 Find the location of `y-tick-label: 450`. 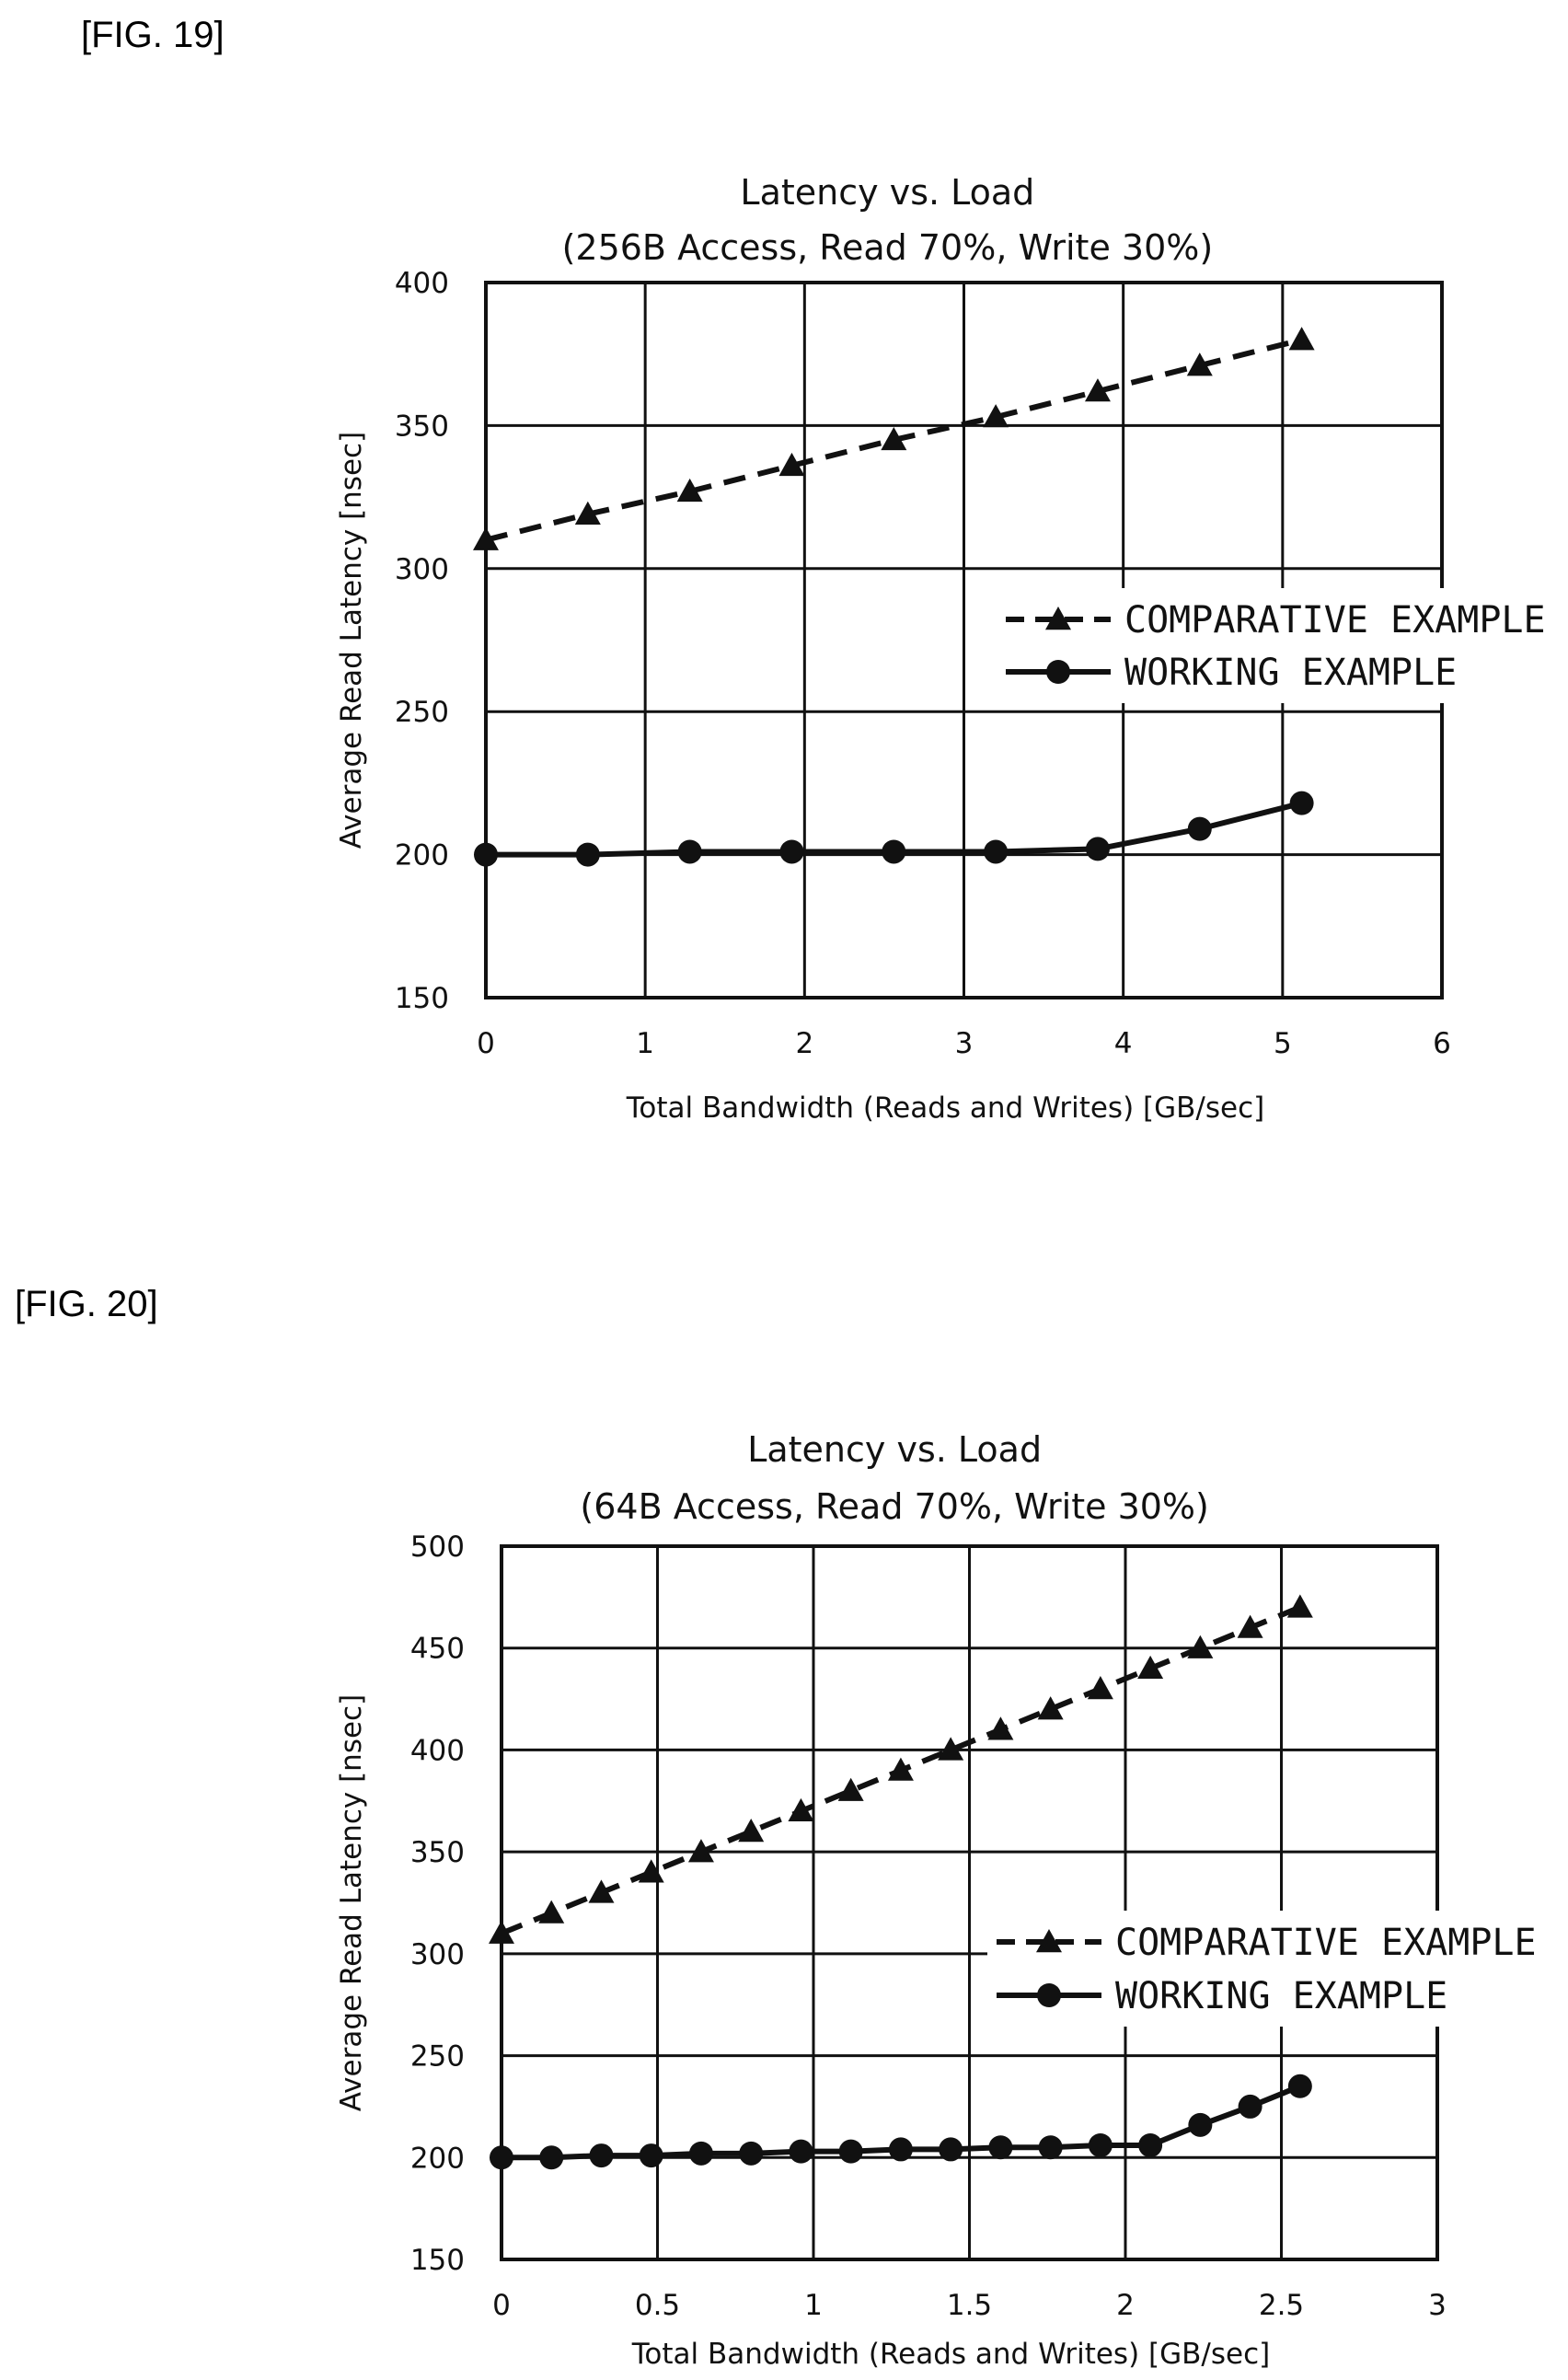

y-tick-label: 450 is located at coordinates (437, 1649).